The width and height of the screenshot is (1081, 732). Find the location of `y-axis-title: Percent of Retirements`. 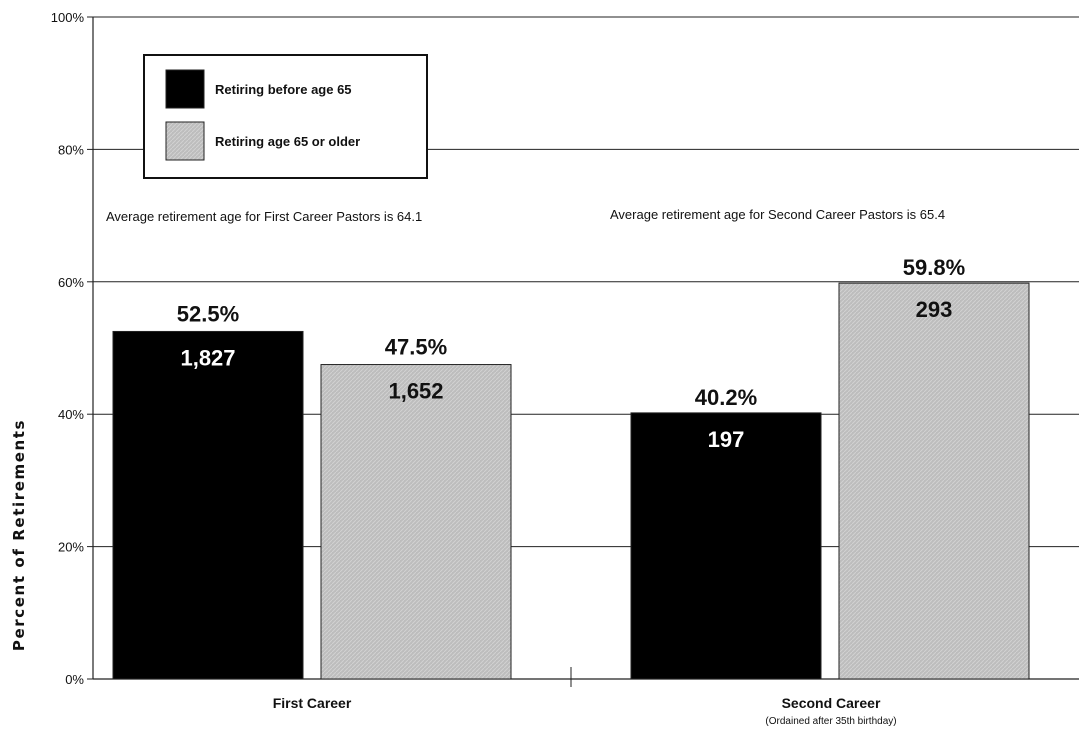

y-axis-title: Percent of Retirements is located at coordinates (19, 535).